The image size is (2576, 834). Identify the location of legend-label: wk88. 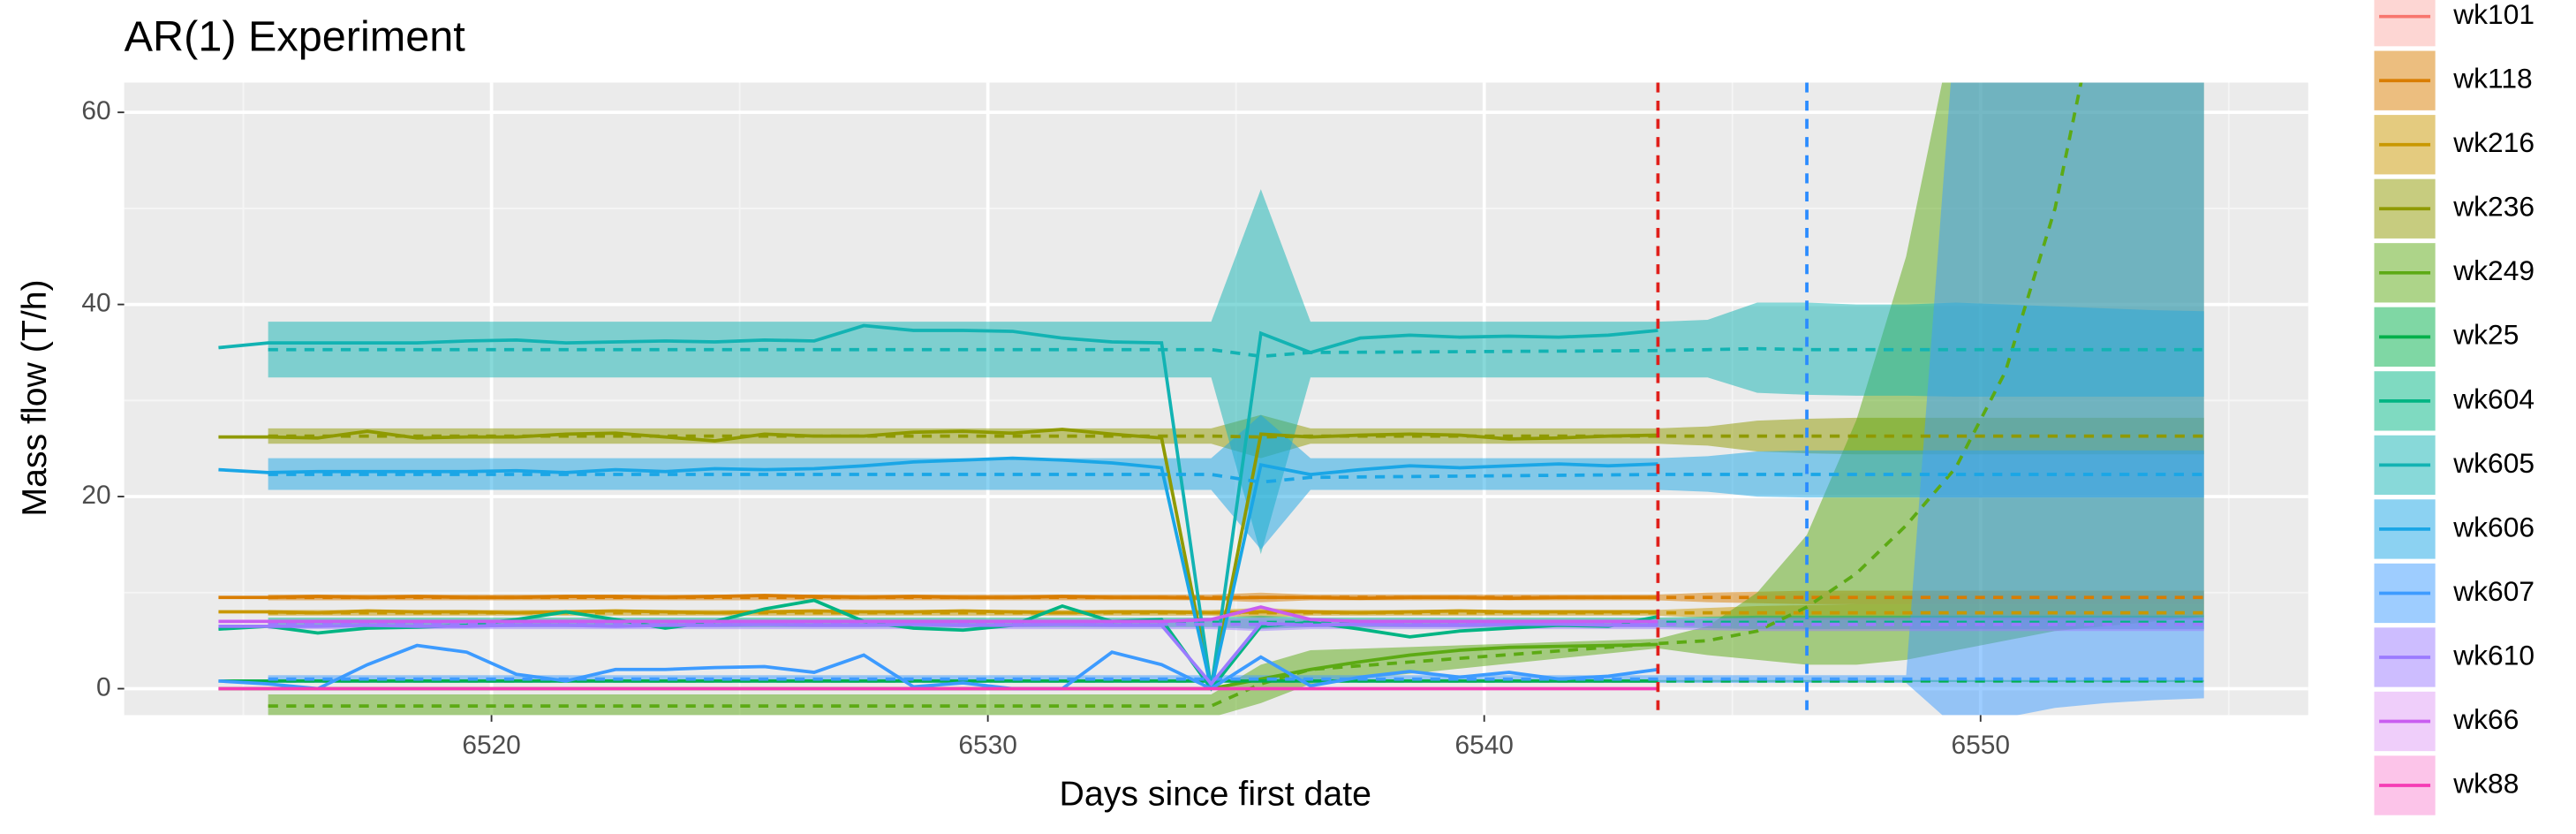
(2485, 783).